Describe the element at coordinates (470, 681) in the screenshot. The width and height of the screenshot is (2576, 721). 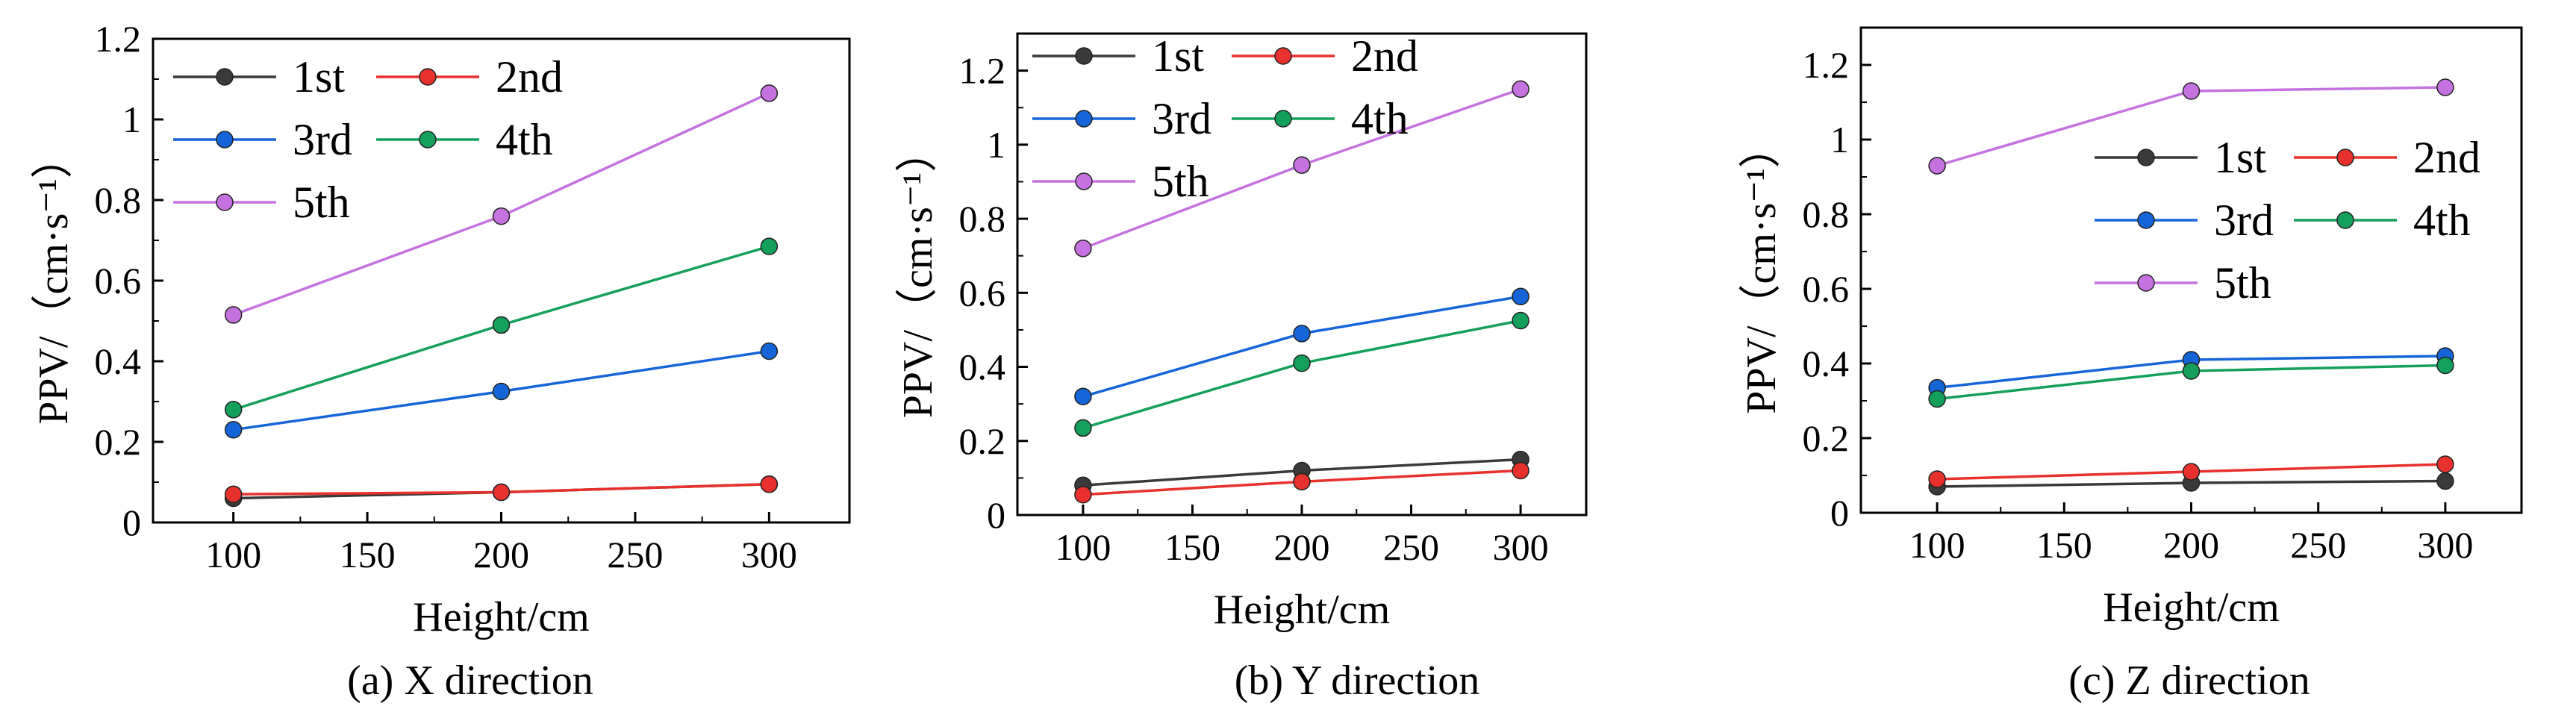
I see `panel-caption: (a) X direction` at that location.